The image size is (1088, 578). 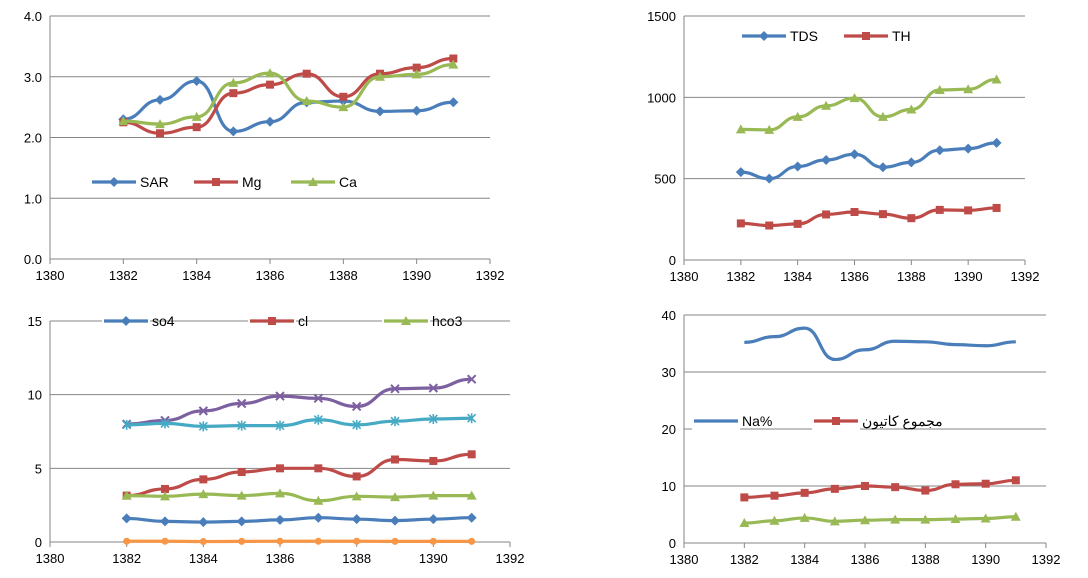 I want to click on series-مجموع کاتیون, so click(x=880, y=489).